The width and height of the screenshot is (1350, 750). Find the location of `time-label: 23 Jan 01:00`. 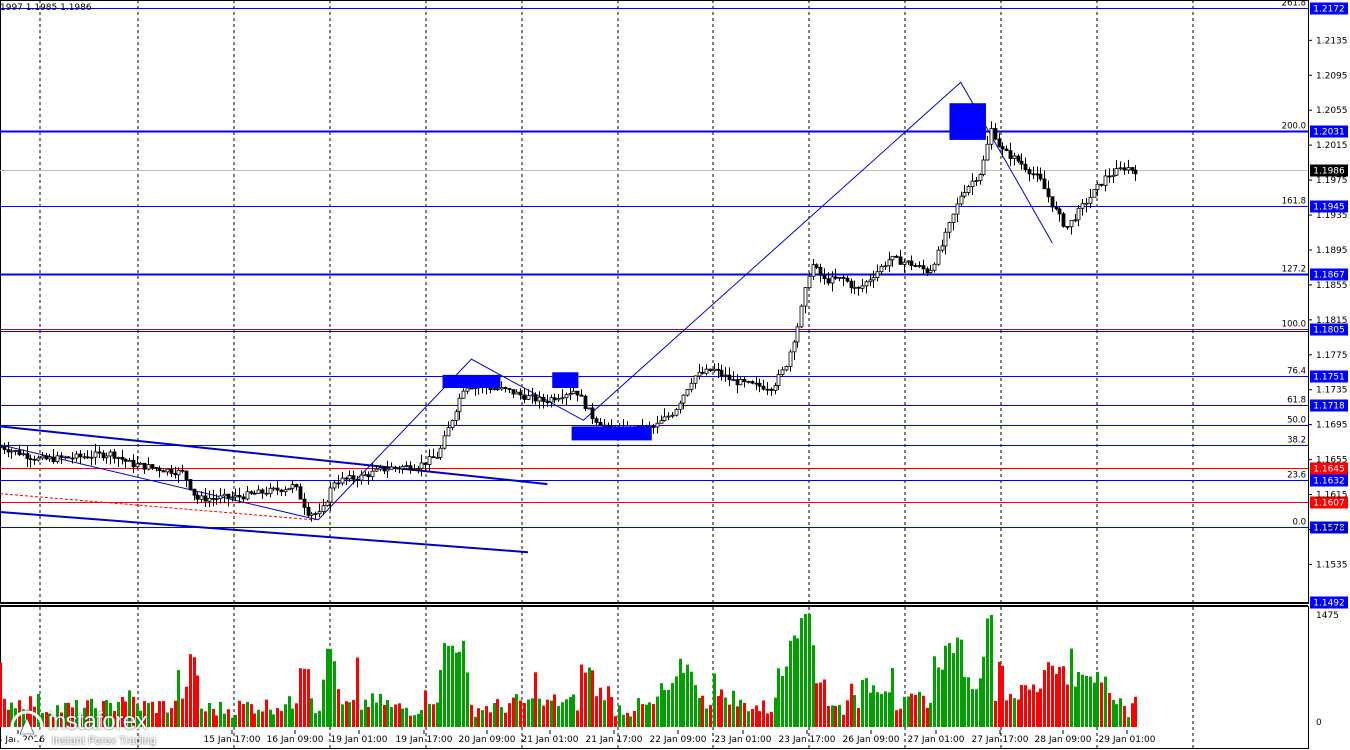

time-label: 23 Jan 01:00 is located at coordinates (743, 740).